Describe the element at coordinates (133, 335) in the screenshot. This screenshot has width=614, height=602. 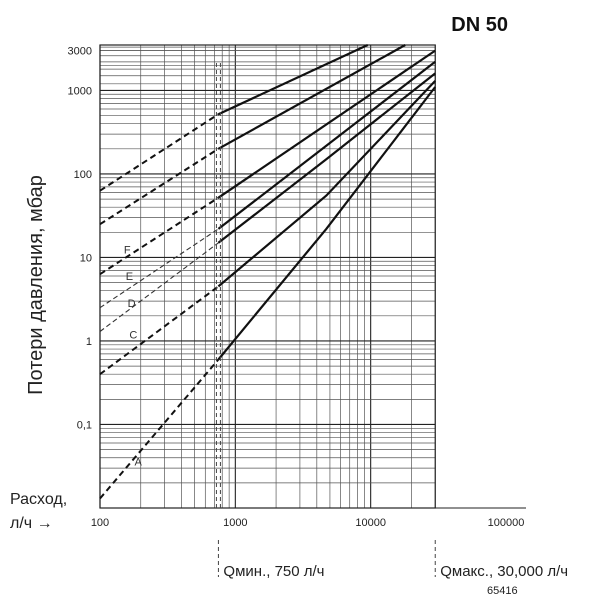
I see `series-label: C` at that location.